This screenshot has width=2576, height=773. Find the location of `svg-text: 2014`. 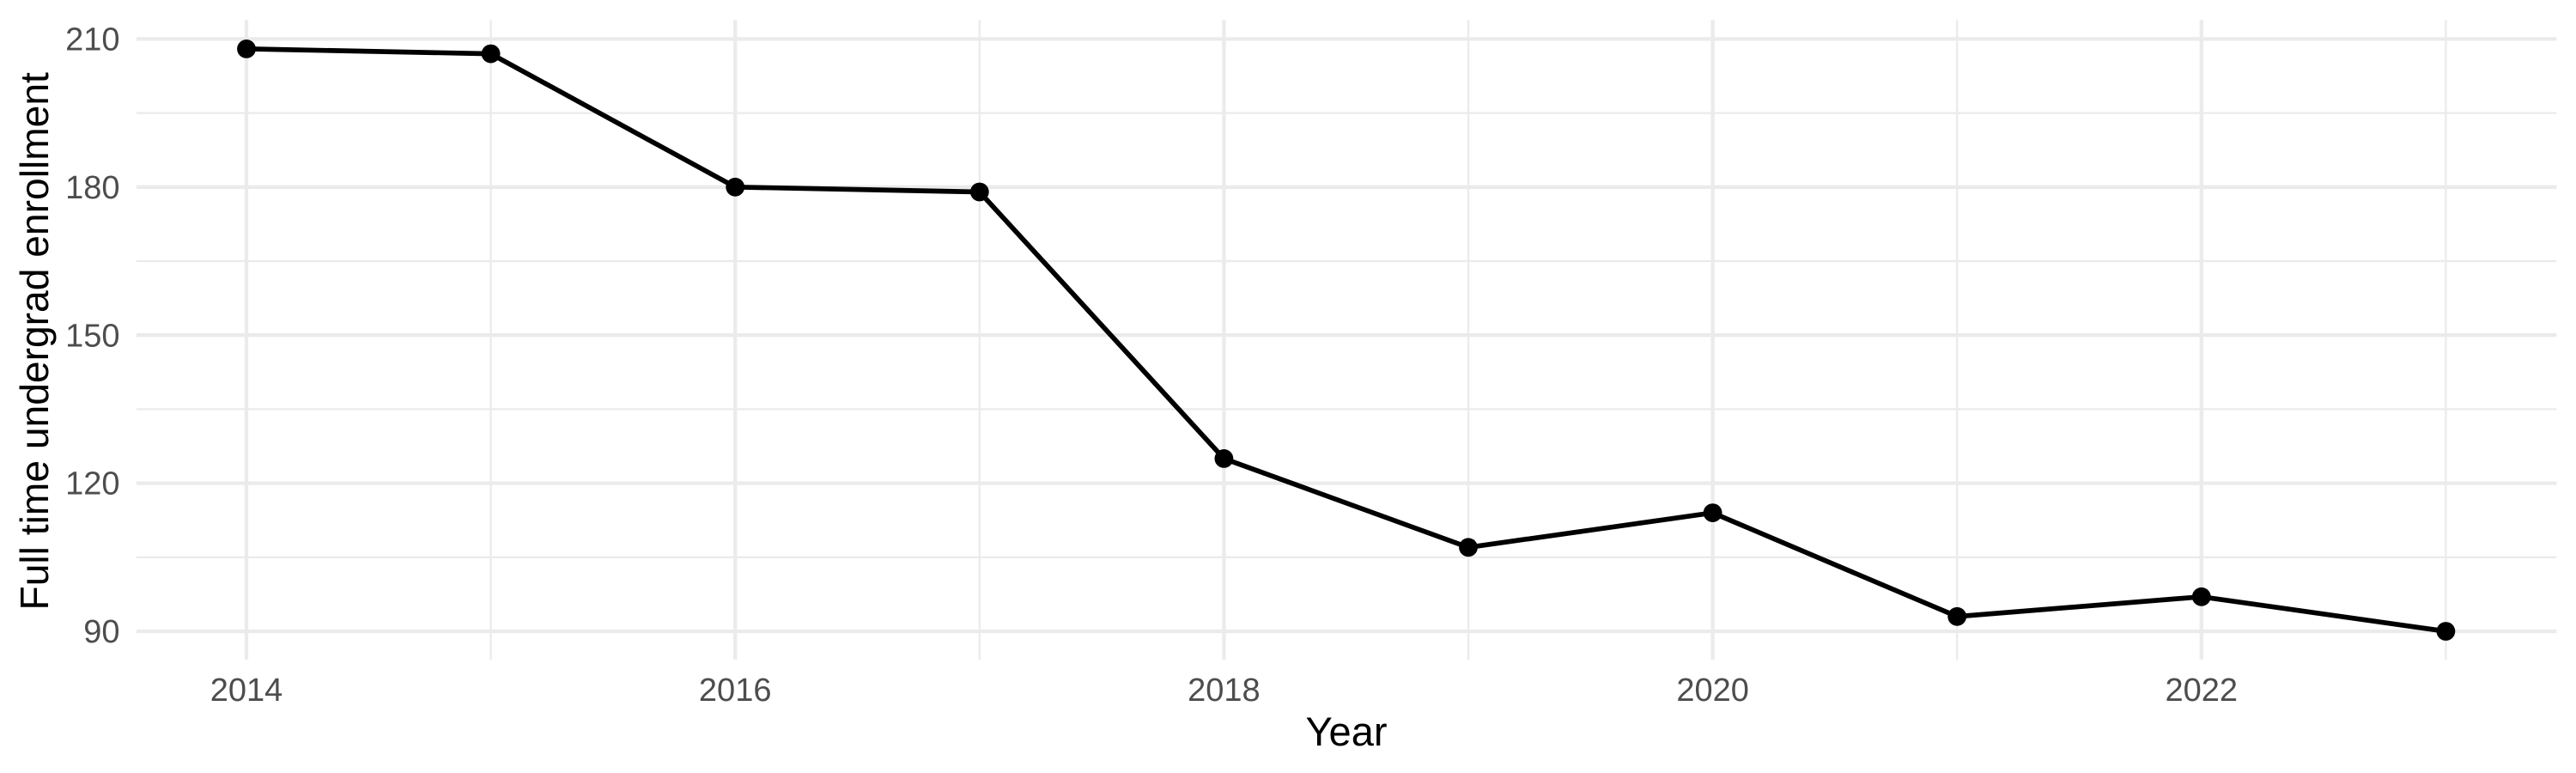

svg-text: 2014 is located at coordinates (247, 691).